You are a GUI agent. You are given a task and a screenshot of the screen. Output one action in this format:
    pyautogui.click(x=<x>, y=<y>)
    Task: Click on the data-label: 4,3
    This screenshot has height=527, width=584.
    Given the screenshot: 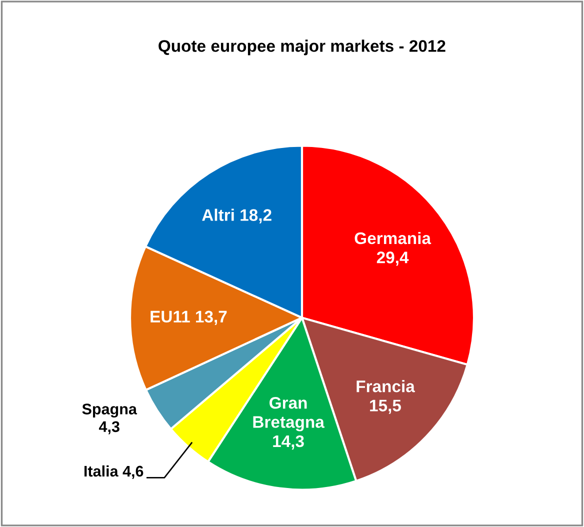 What is the action you would take?
    pyautogui.click(x=109, y=427)
    